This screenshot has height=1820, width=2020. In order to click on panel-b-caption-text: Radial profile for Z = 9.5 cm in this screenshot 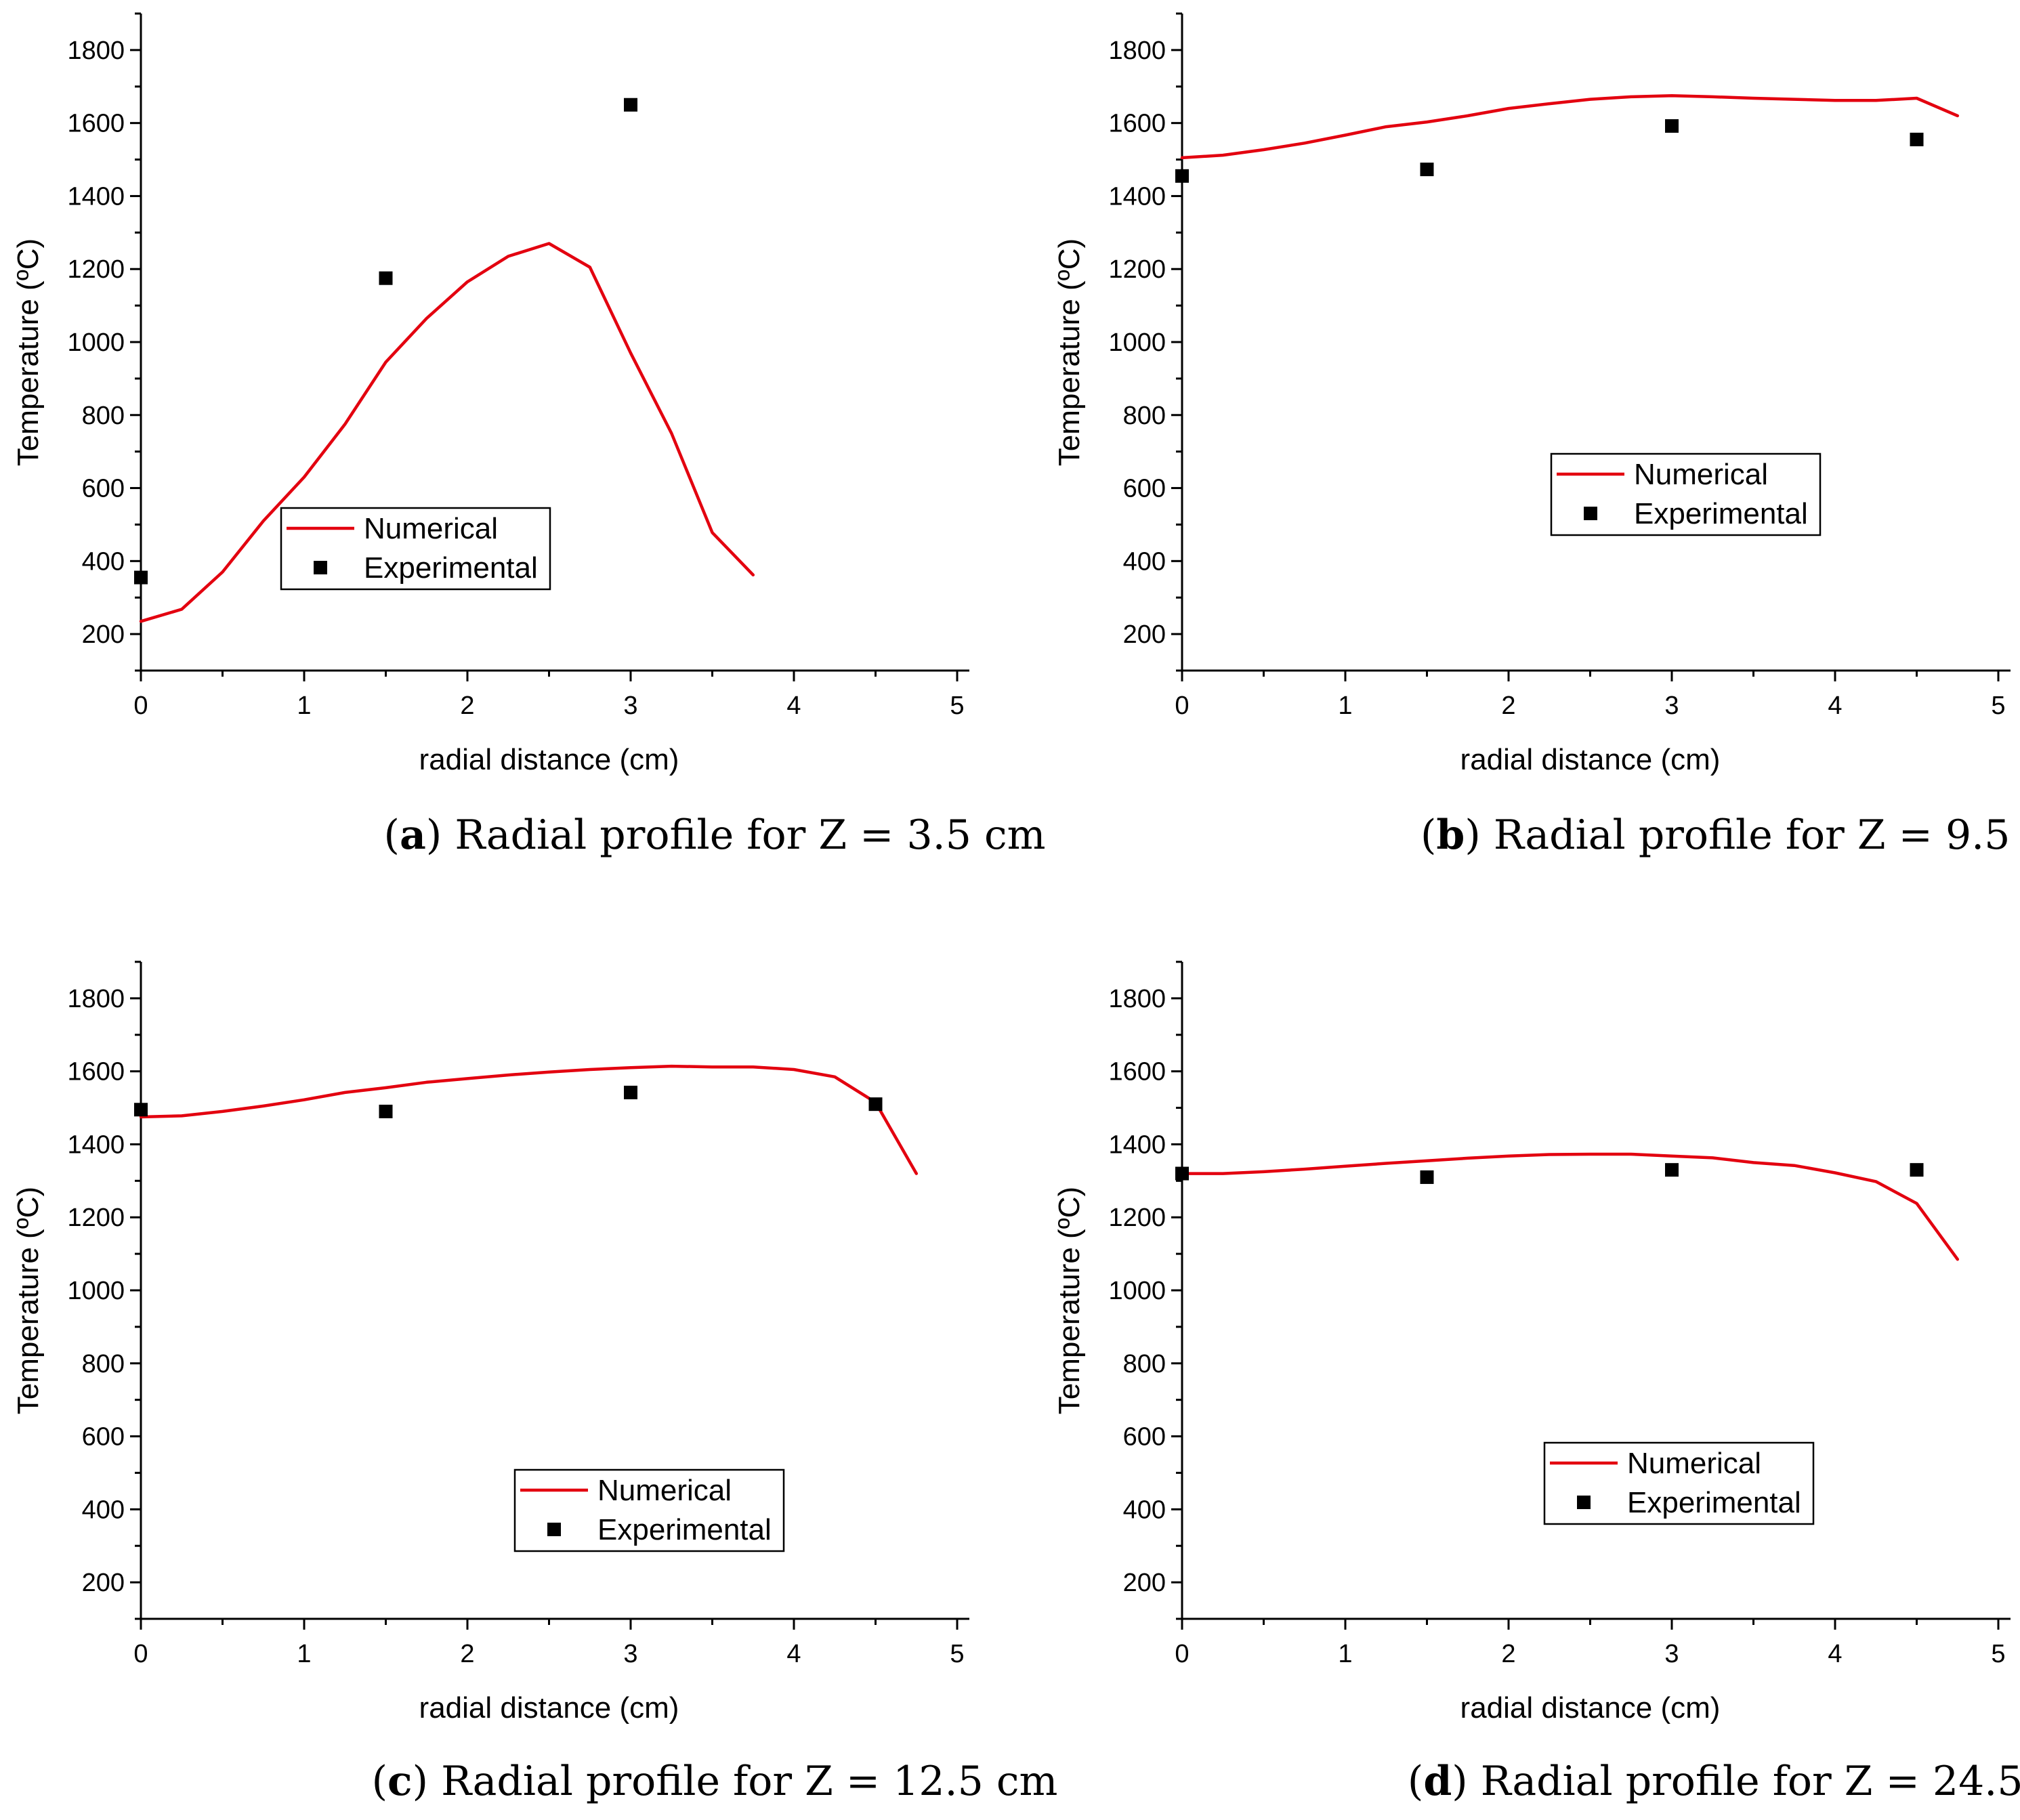, I will do `click(1757, 835)`.